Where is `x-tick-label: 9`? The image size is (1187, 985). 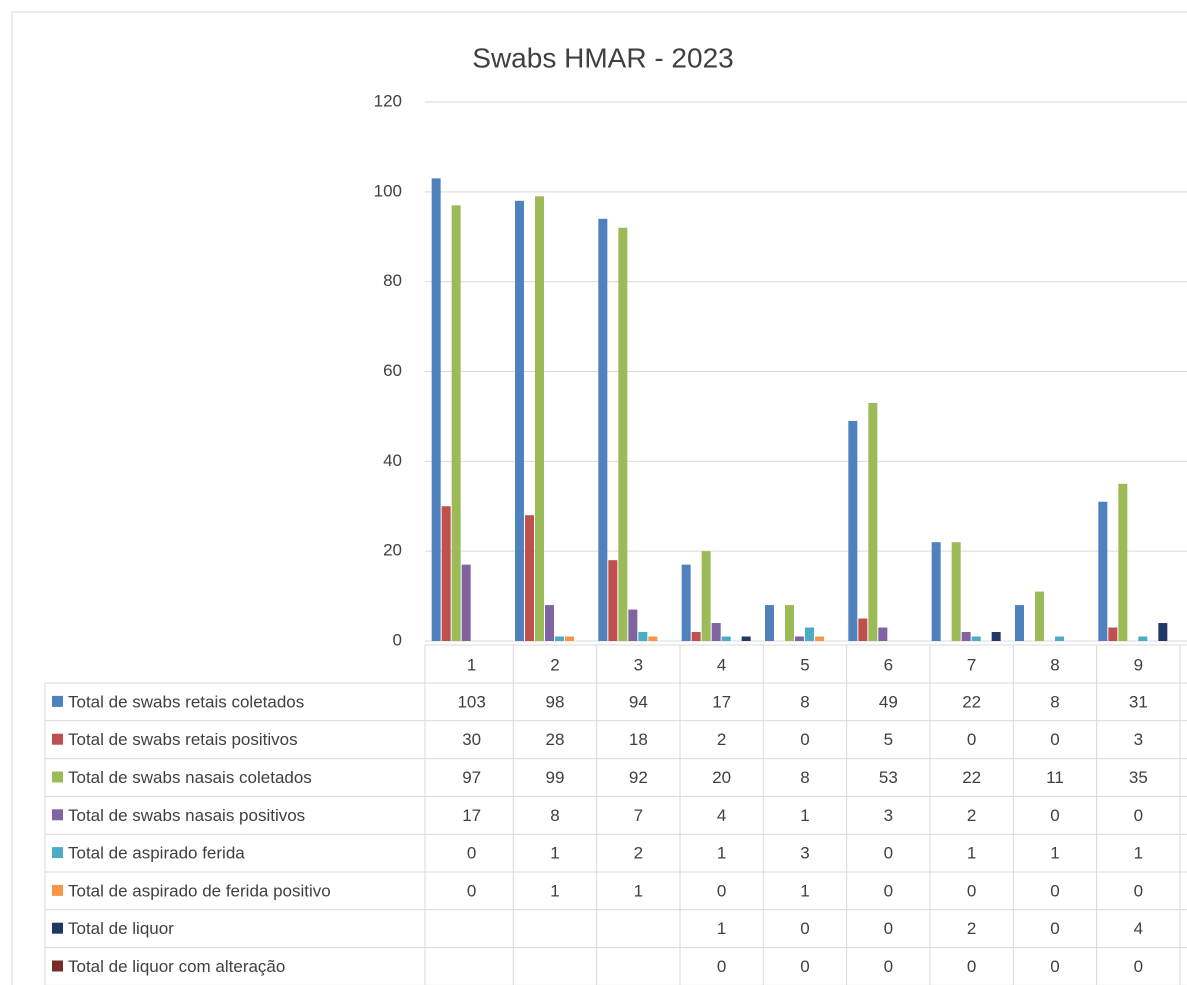 x-tick-label: 9 is located at coordinates (1138, 664).